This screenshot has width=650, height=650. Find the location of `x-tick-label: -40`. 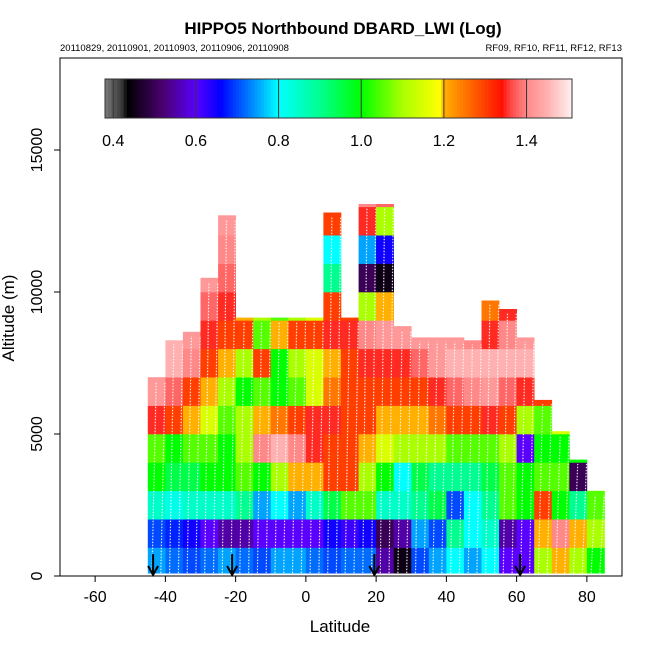

x-tick-label: -40 is located at coordinates (165, 597).